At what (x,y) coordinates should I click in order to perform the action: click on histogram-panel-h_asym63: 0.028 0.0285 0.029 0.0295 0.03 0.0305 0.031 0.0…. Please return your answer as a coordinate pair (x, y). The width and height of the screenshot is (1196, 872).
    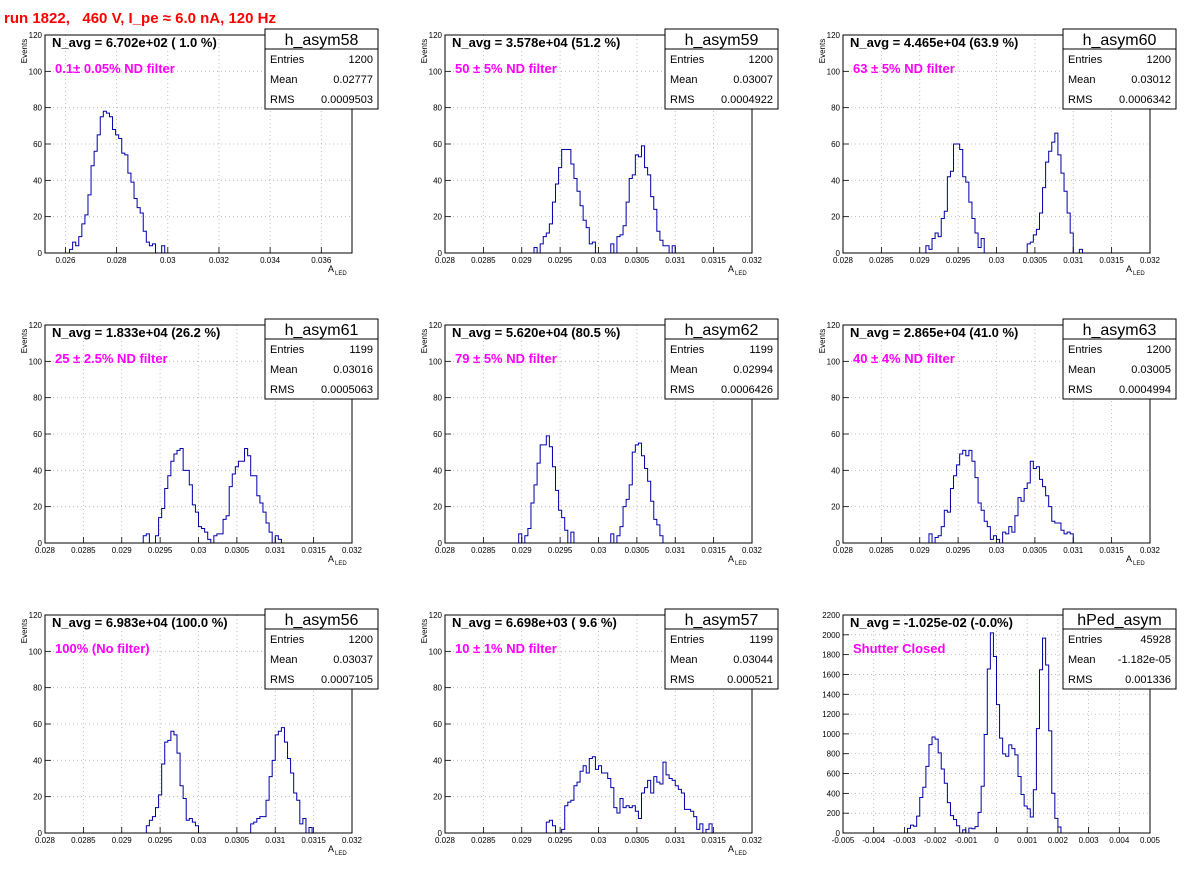
    Looking at the image, I should click on (997, 442).